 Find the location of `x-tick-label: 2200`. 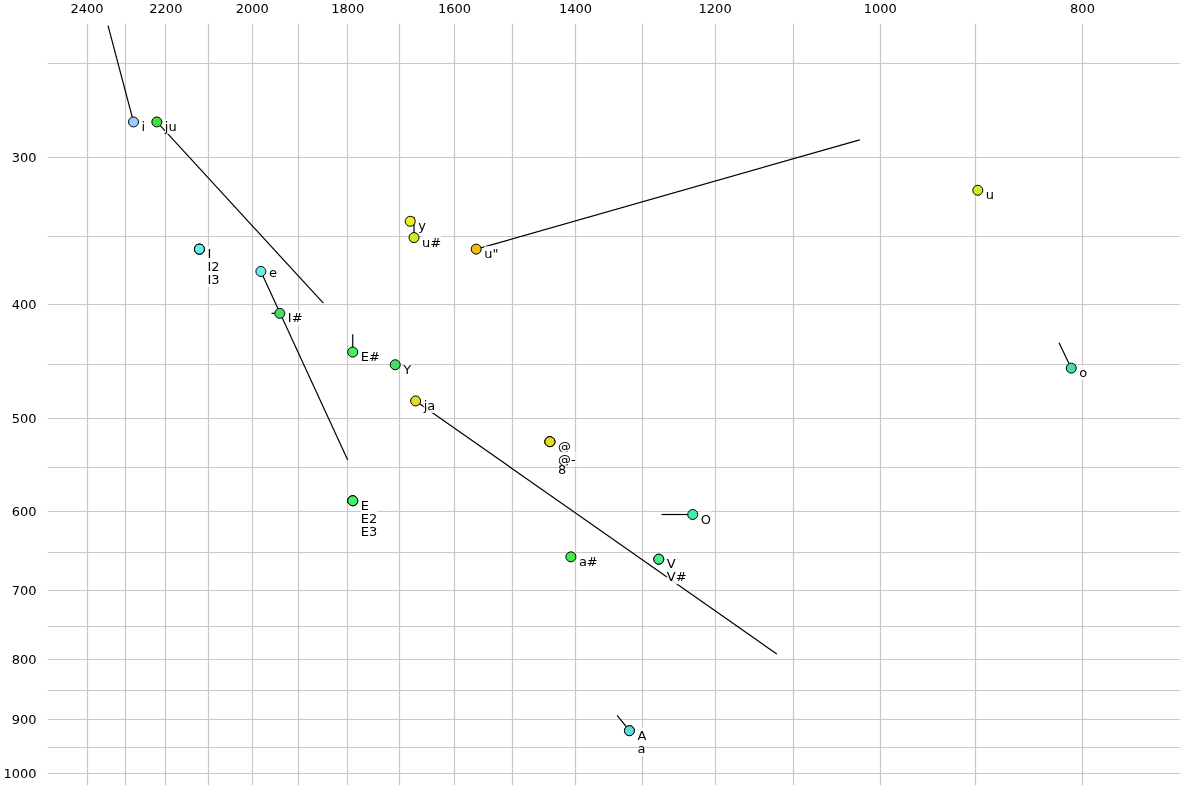

x-tick-label: 2200 is located at coordinates (166, 8).